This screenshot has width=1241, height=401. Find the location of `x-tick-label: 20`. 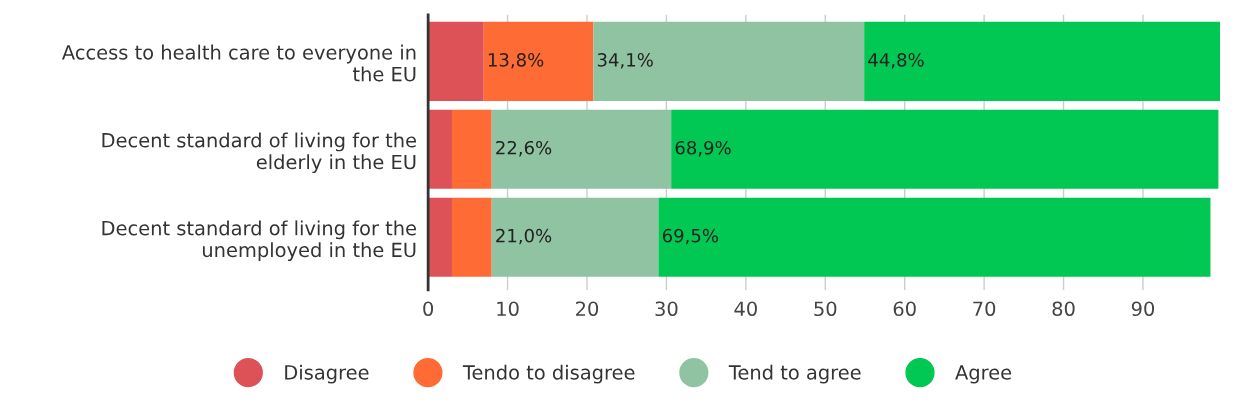

x-tick-label: 20 is located at coordinates (587, 309).